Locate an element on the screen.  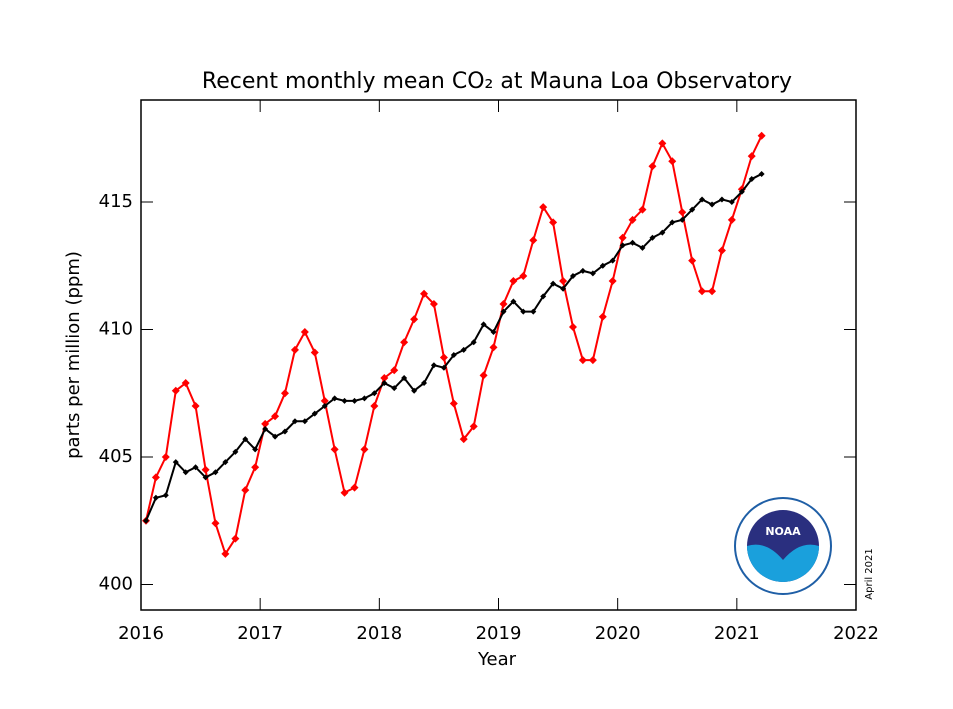
x-tick-label: 2018 is located at coordinates (379, 633).